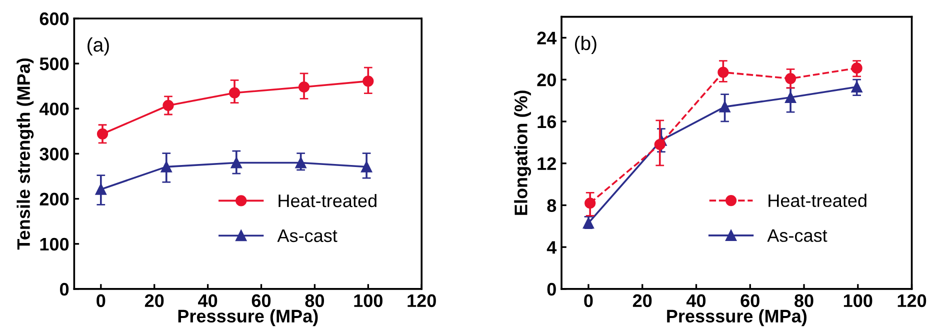  Describe the element at coordinates (25, 154) in the screenshot. I see `y-axis-title: Tensile strength (MPa)` at that location.